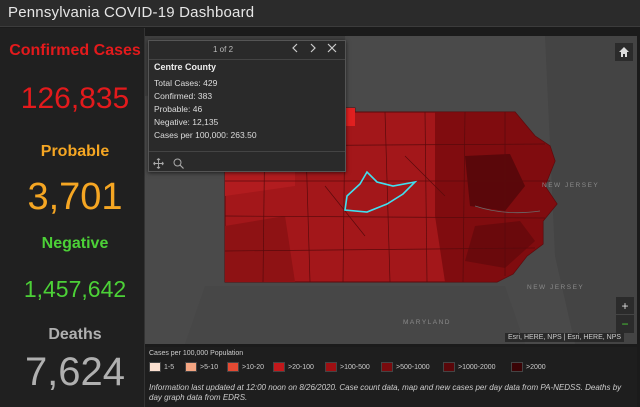  Describe the element at coordinates (178, 109) in the screenshot. I see `popup-probable: Probable: 46` at that location.